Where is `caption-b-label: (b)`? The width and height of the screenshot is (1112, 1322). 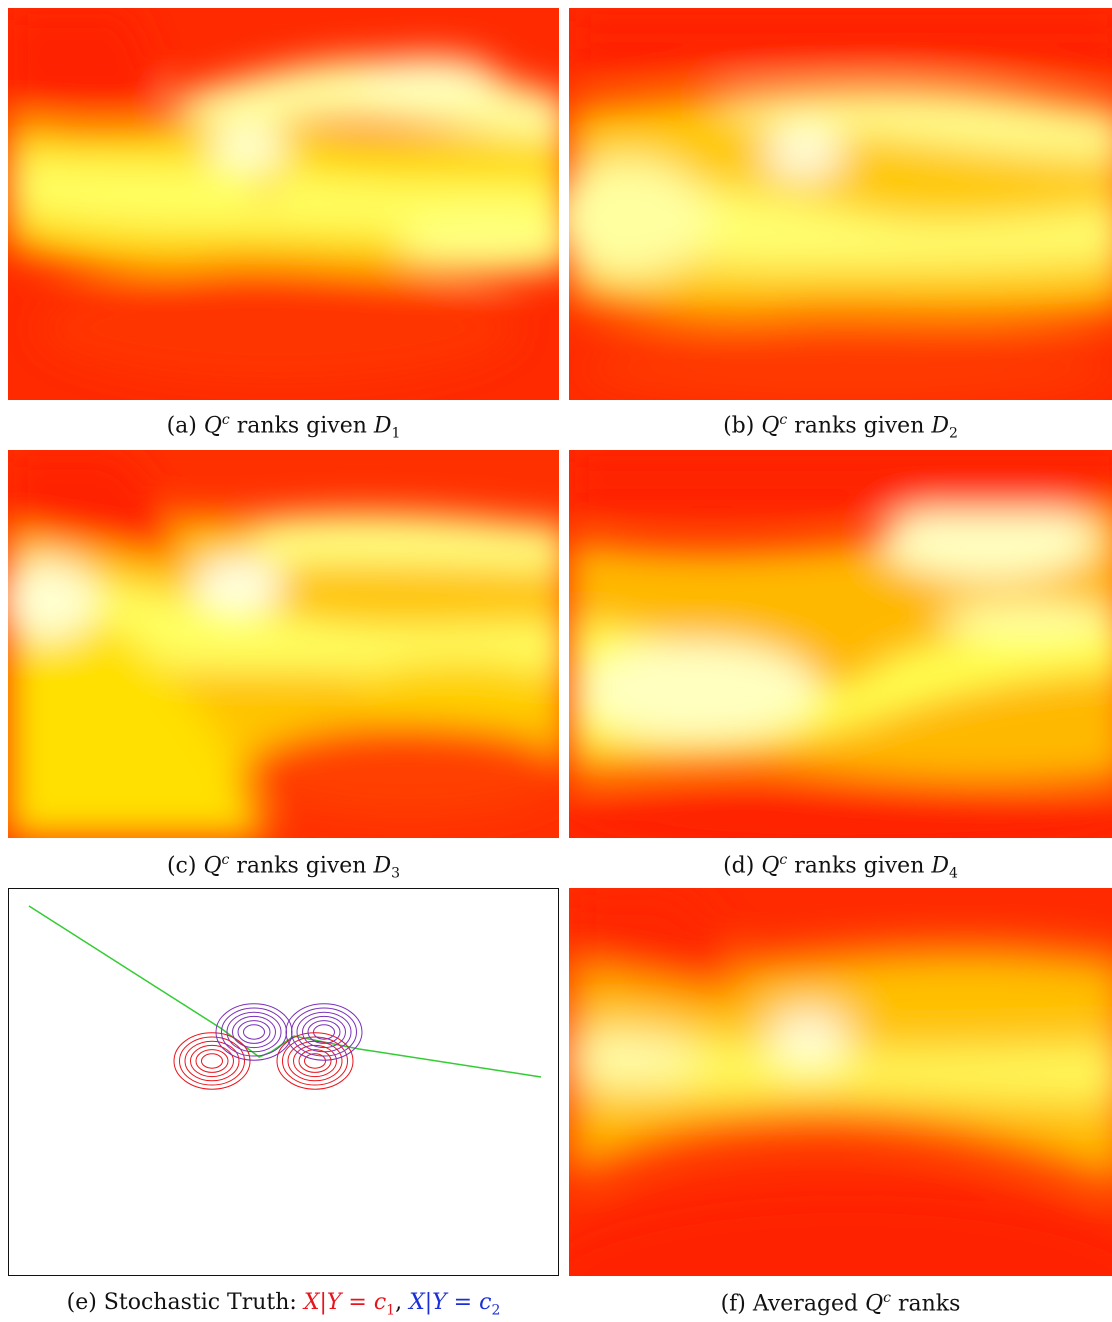 caption-b-label: (b) is located at coordinates (742, 426).